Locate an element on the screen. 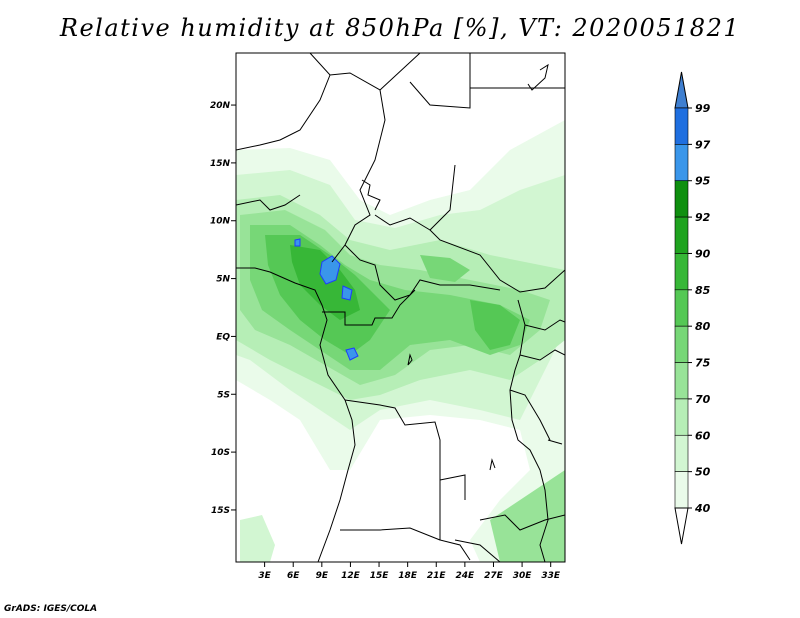 The width and height of the screenshot is (800, 618). lon-label: 3E is located at coordinates (264, 576).